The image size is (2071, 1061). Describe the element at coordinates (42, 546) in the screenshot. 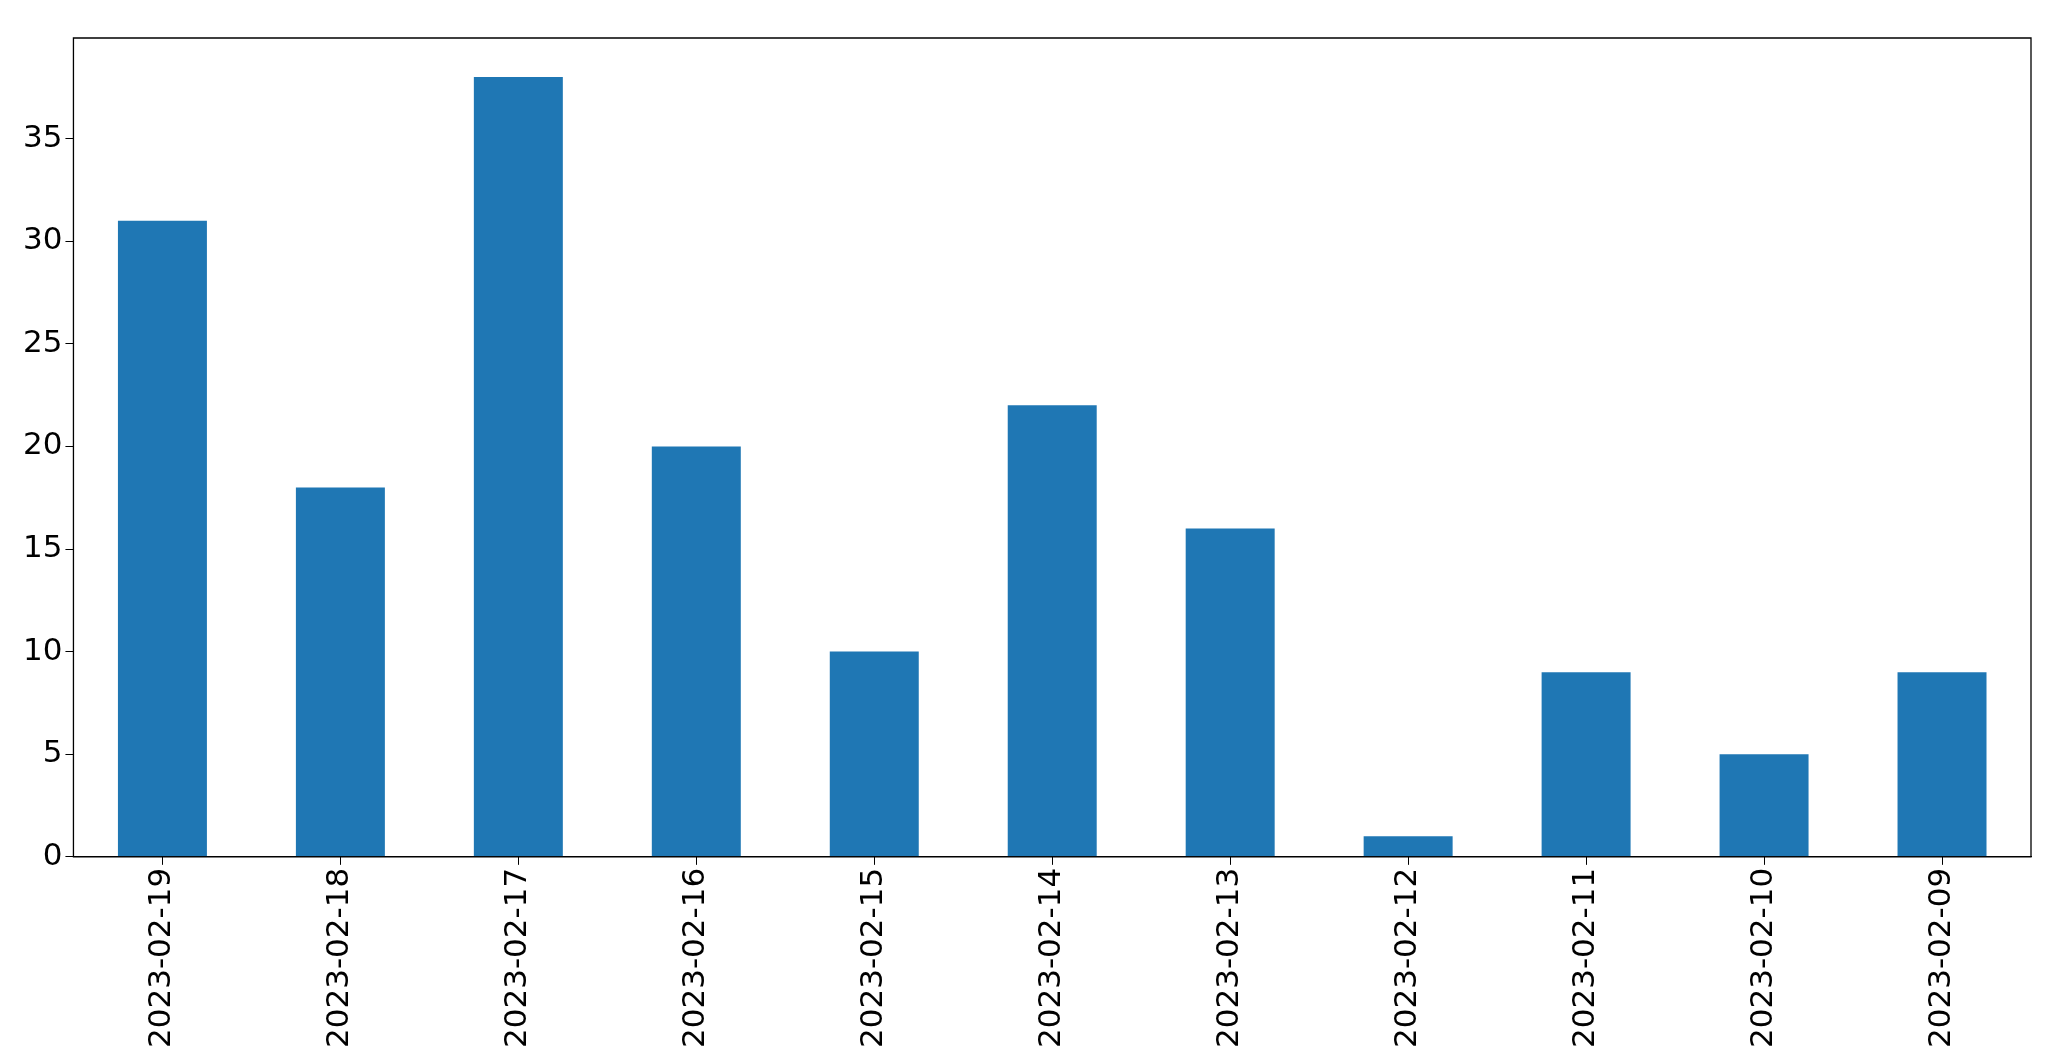

I see `y-tick-label: 15` at that location.